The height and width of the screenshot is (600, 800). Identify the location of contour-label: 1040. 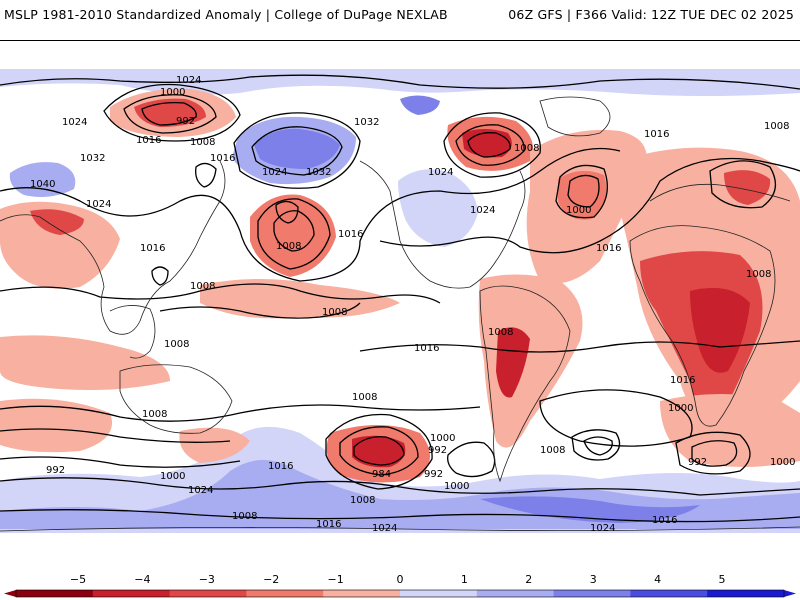
(42, 184).